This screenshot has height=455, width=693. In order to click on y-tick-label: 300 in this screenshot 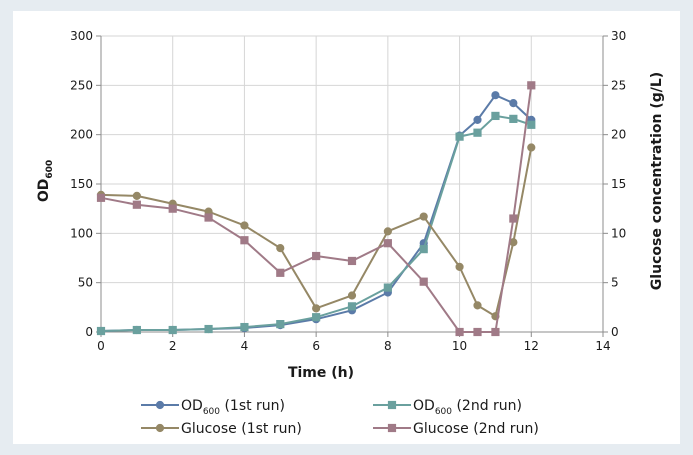, I will do `click(81, 36)`.